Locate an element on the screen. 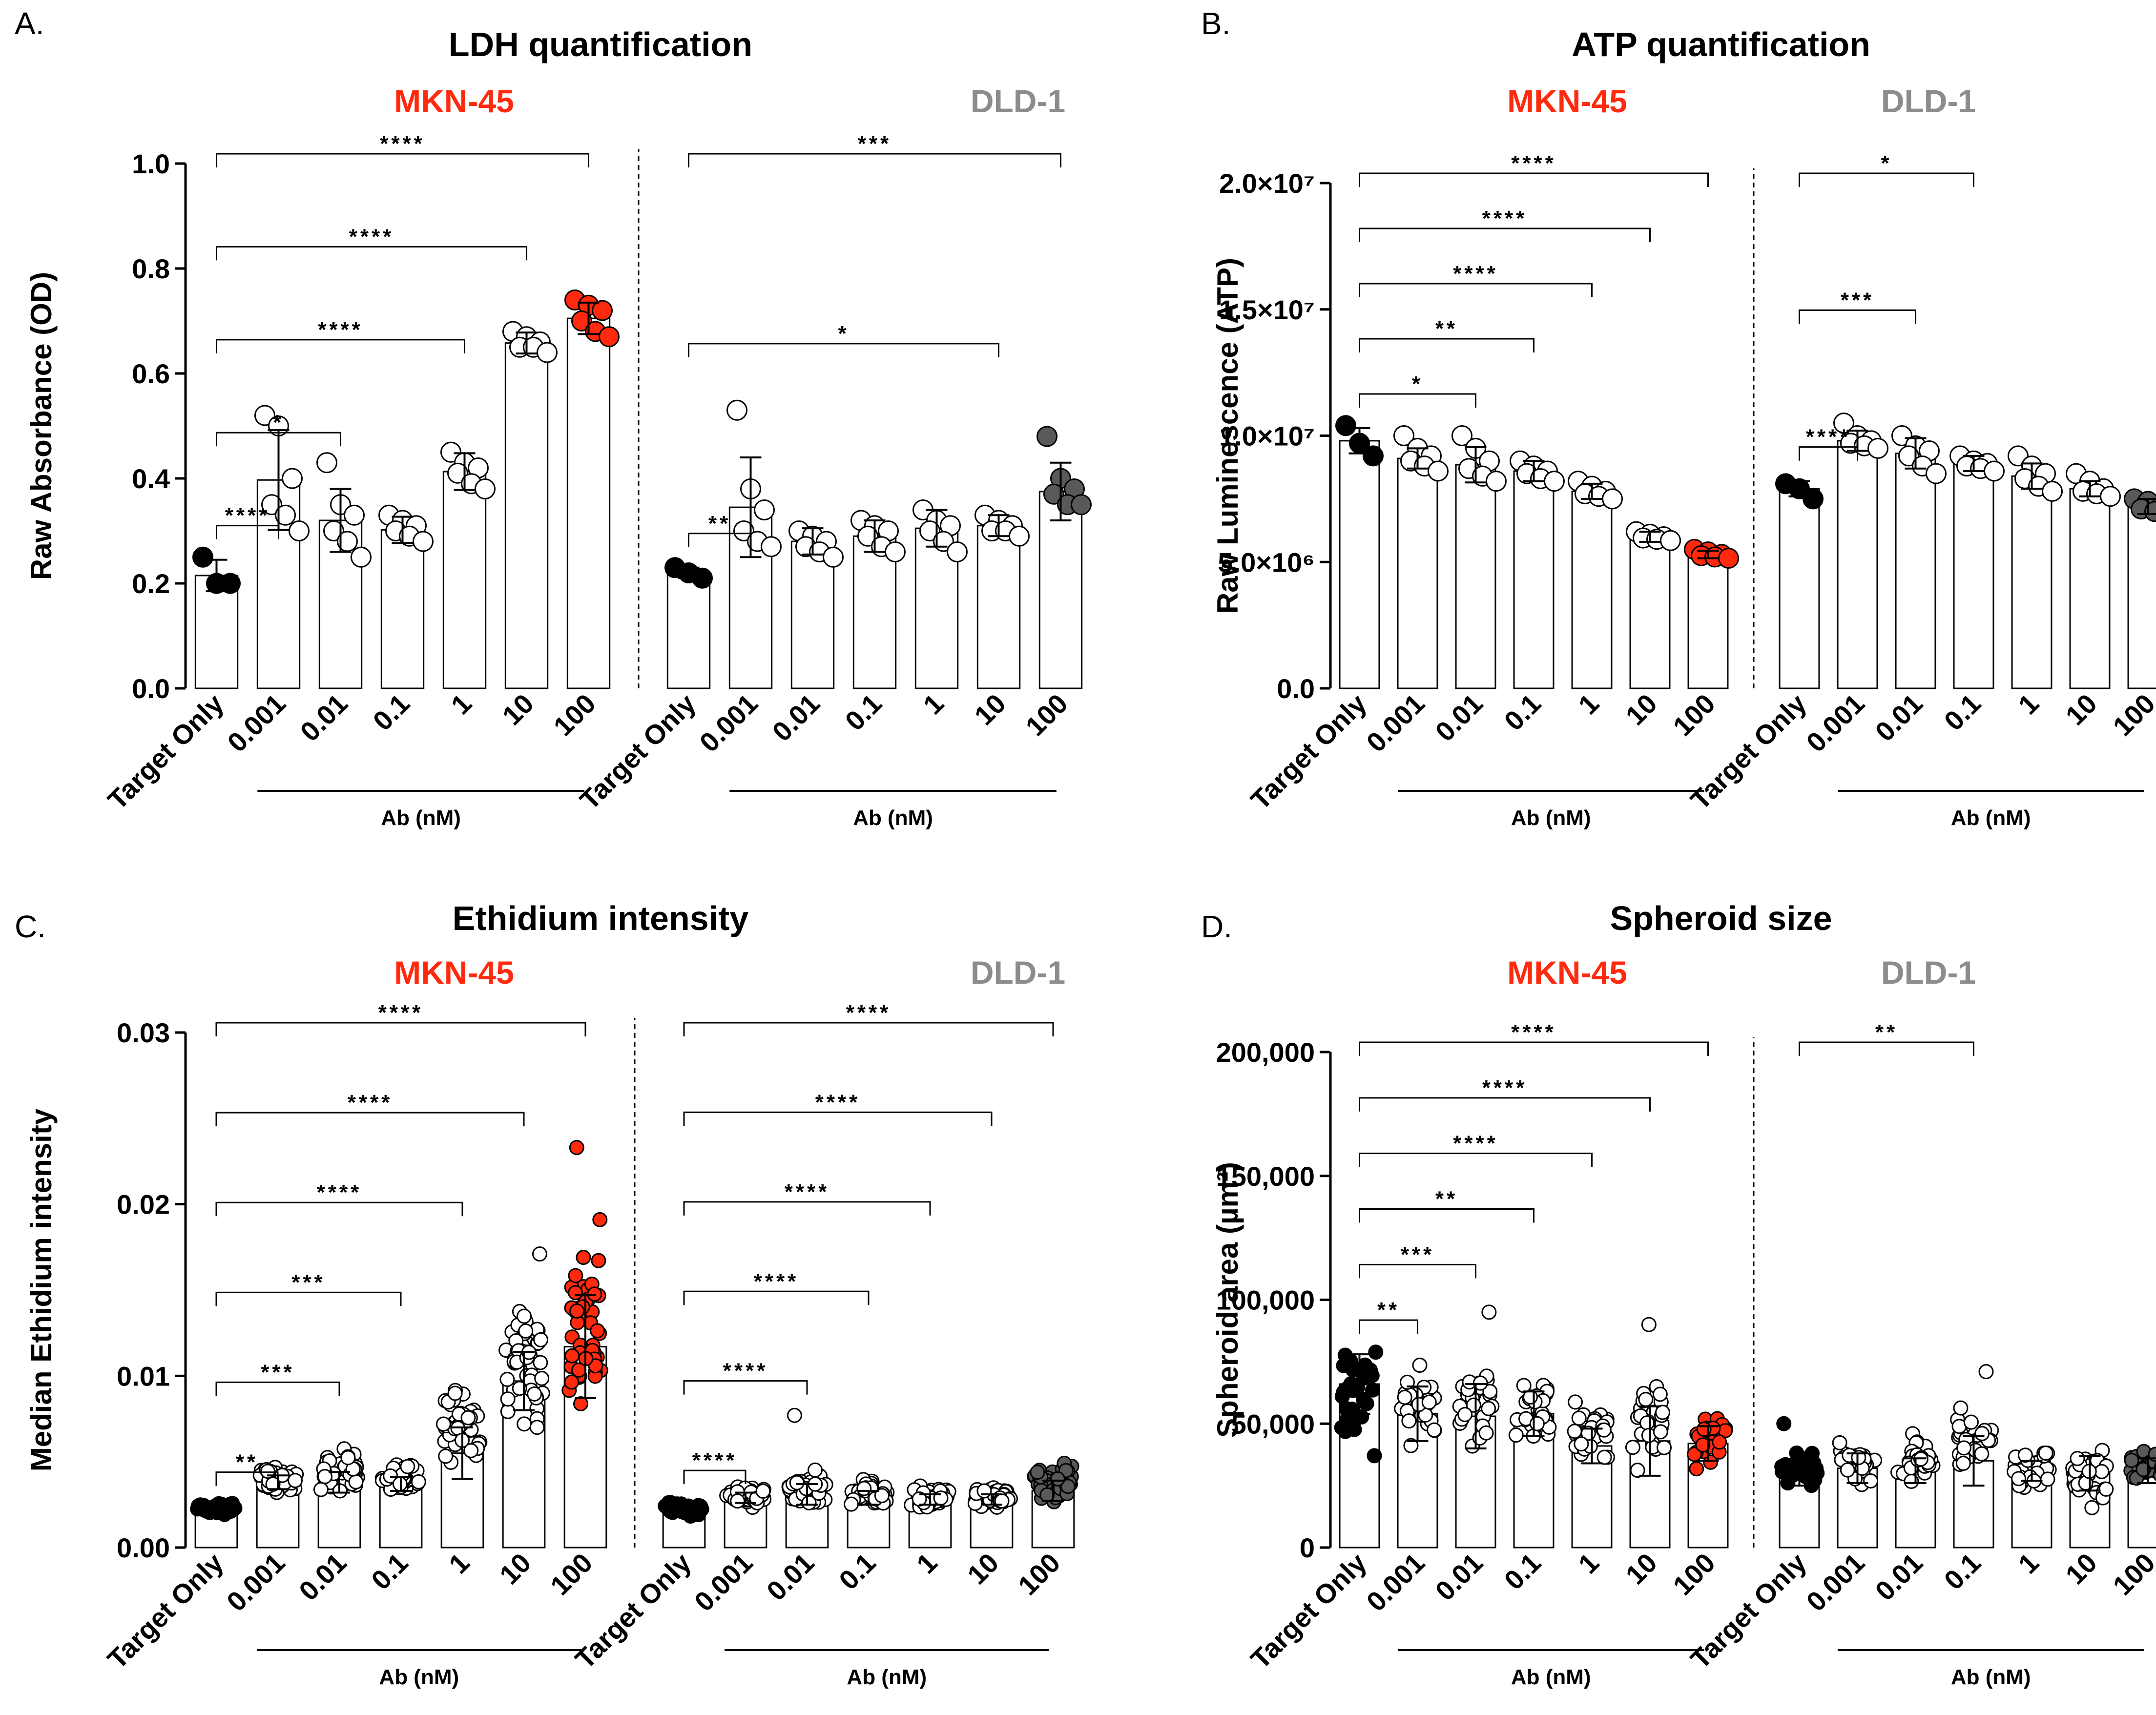 This screenshot has height=1715, width=2156. panel-title: Spheroid size is located at coordinates (1721, 918).